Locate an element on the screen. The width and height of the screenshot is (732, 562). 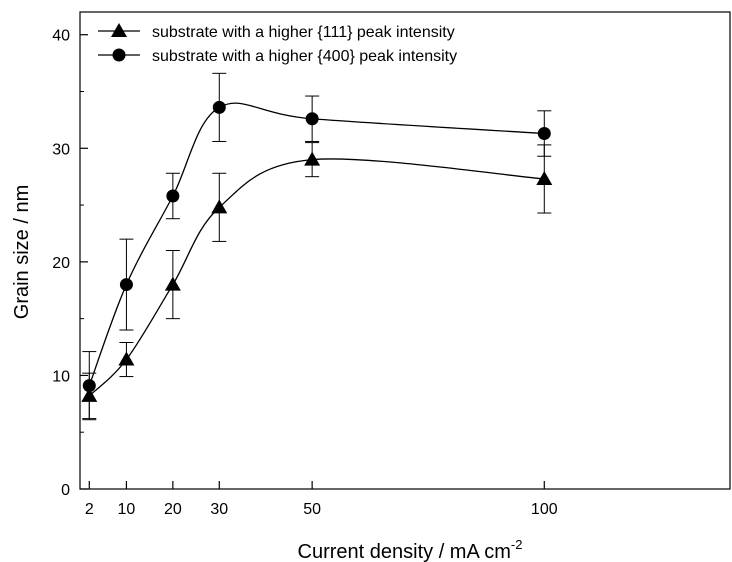
y-tick-label: 30 is located at coordinates (61, 149).